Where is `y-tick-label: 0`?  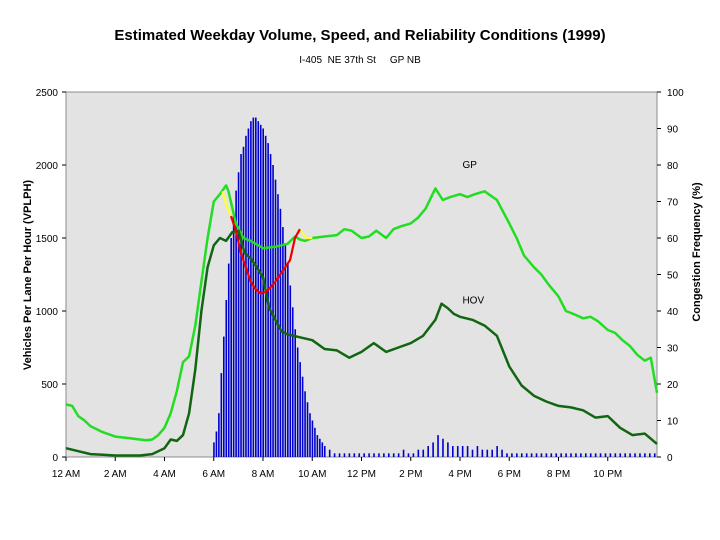 y-tick-label: 0 is located at coordinates (55, 458).